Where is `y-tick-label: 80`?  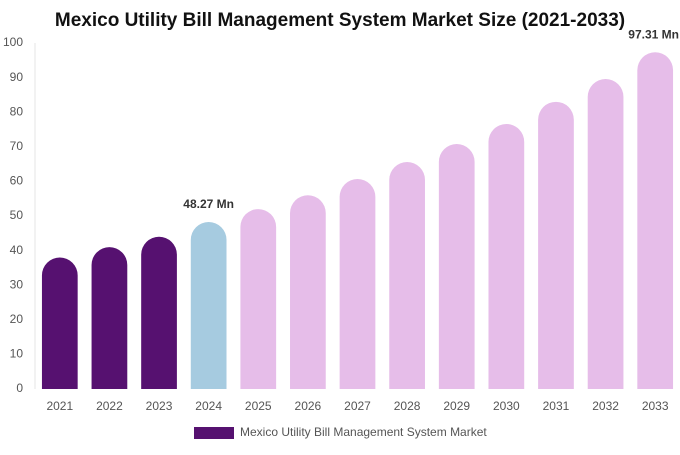
y-tick-label: 80 is located at coordinates (17, 111).